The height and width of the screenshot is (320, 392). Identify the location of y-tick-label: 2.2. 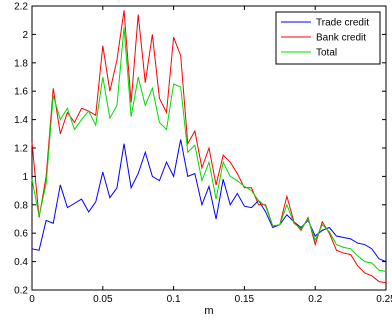
(21, 7).